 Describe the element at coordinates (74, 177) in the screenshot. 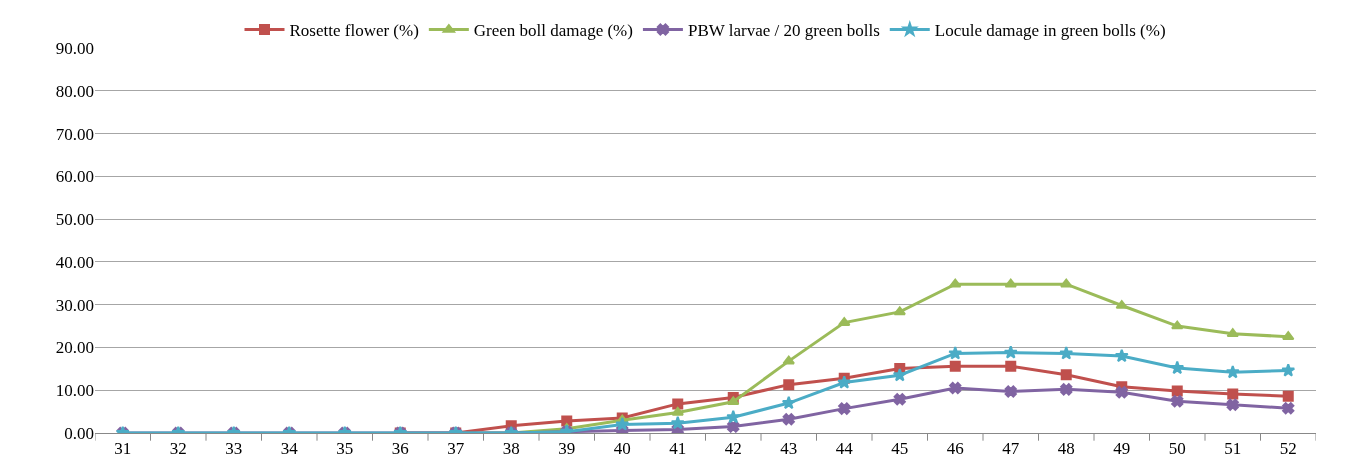

I see `y-tick-label: 60.00` at that location.